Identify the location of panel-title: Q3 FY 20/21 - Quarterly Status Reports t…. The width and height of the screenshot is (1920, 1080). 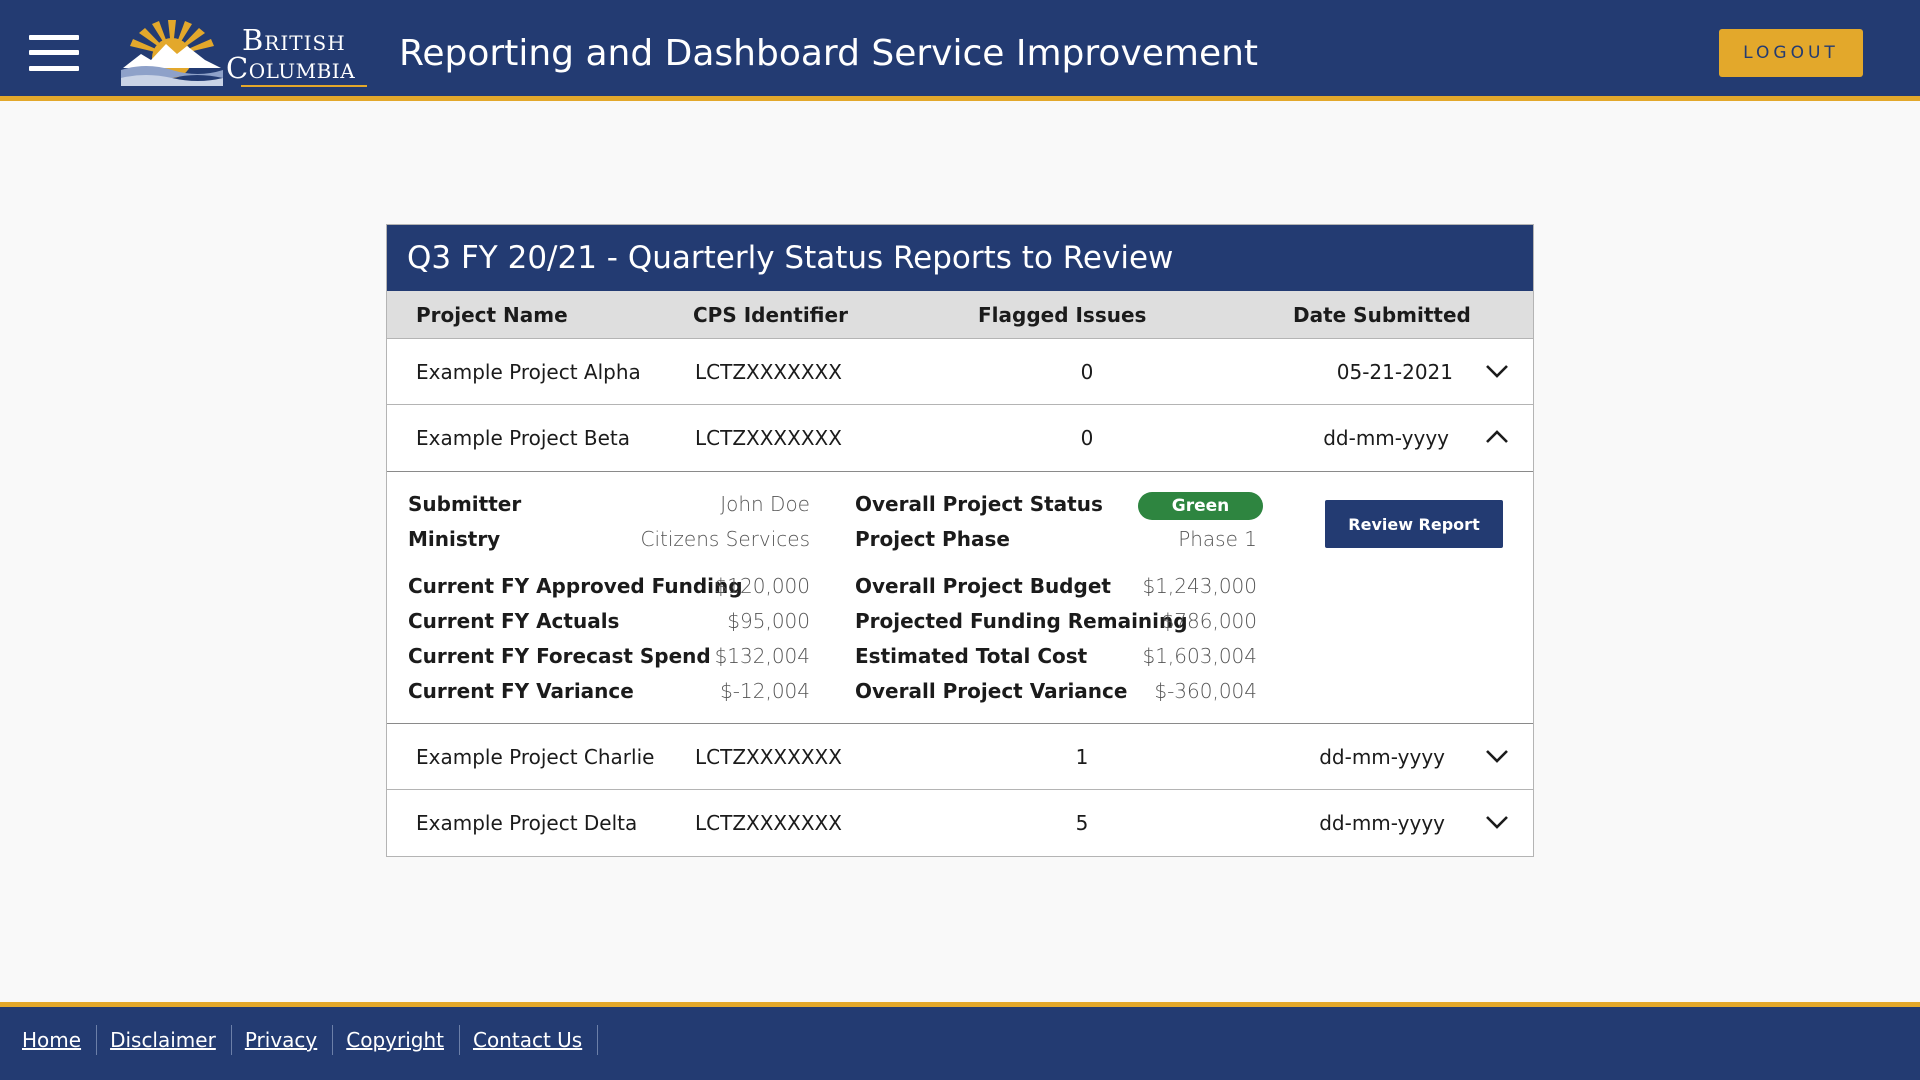
(960, 258).